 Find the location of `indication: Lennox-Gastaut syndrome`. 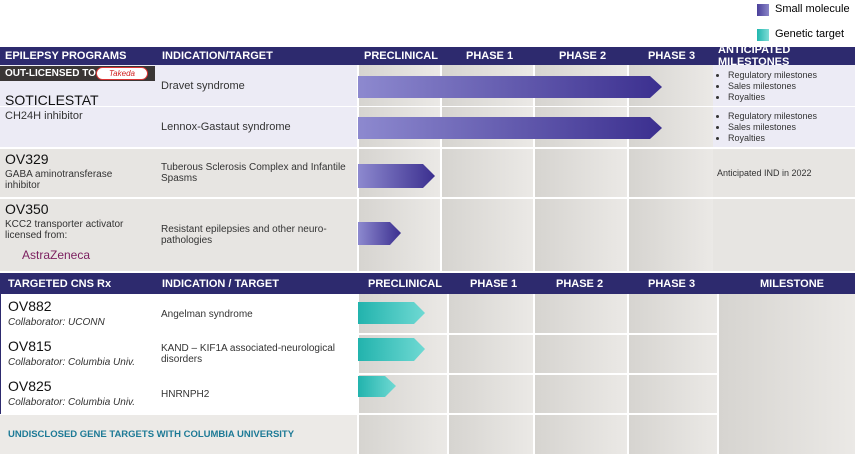

indication: Lennox-Gastaut syndrome is located at coordinates (226, 127).